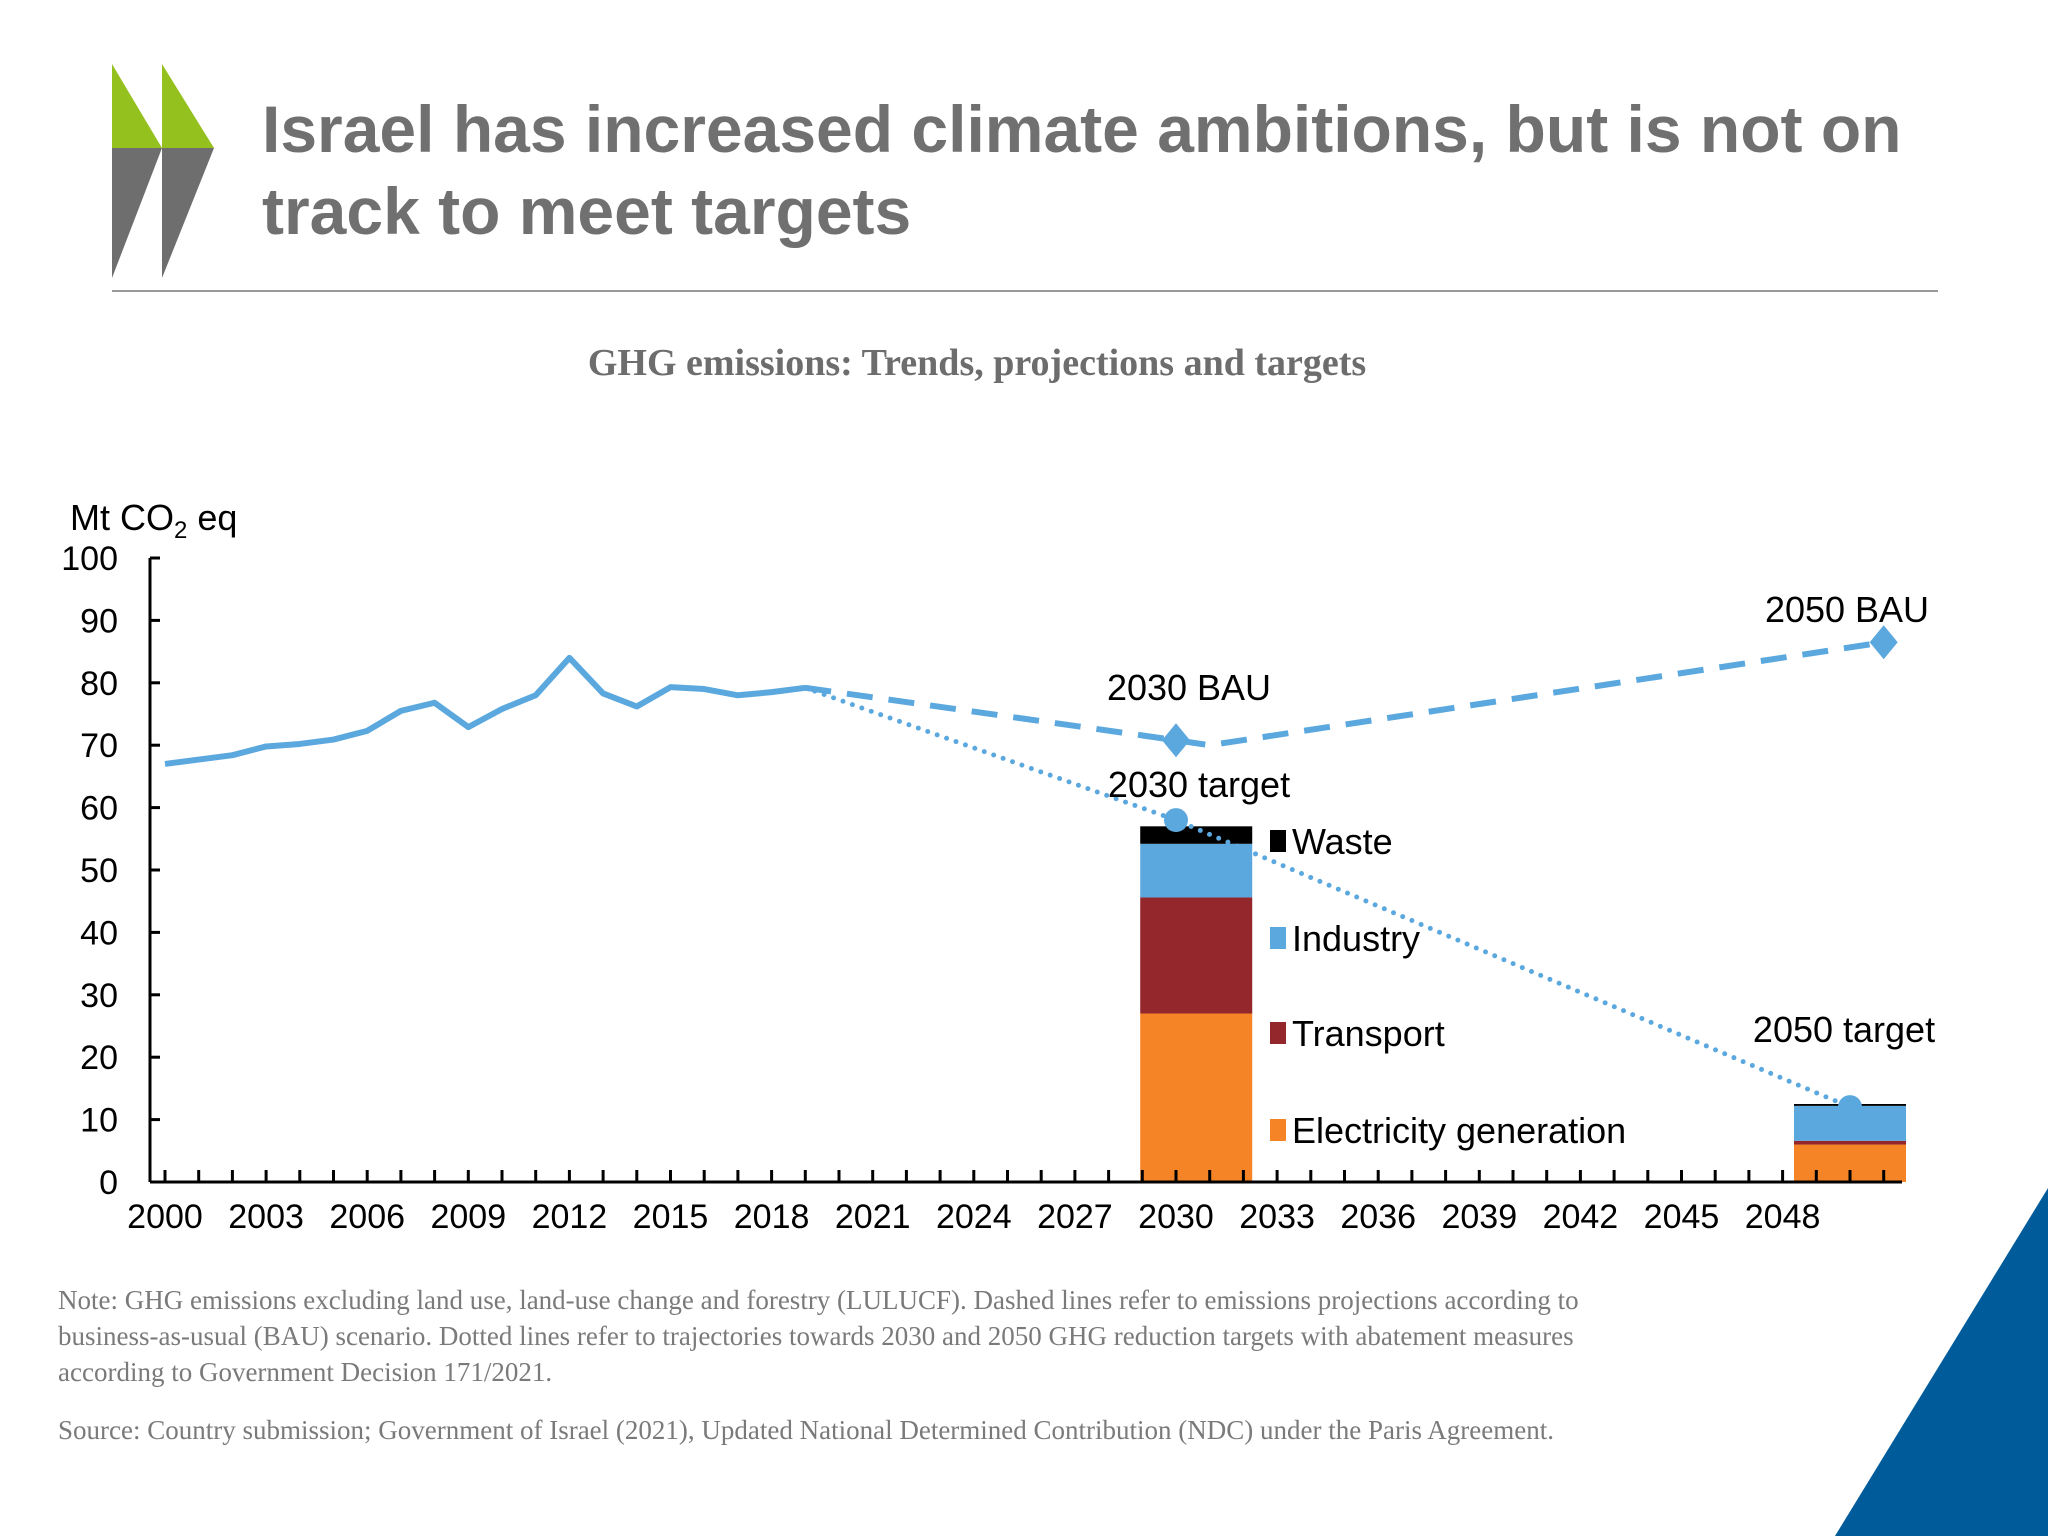 This screenshot has width=2048, height=1536. What do you see at coordinates (1342, 841) in the screenshot?
I see `legend-label: Waste` at bounding box center [1342, 841].